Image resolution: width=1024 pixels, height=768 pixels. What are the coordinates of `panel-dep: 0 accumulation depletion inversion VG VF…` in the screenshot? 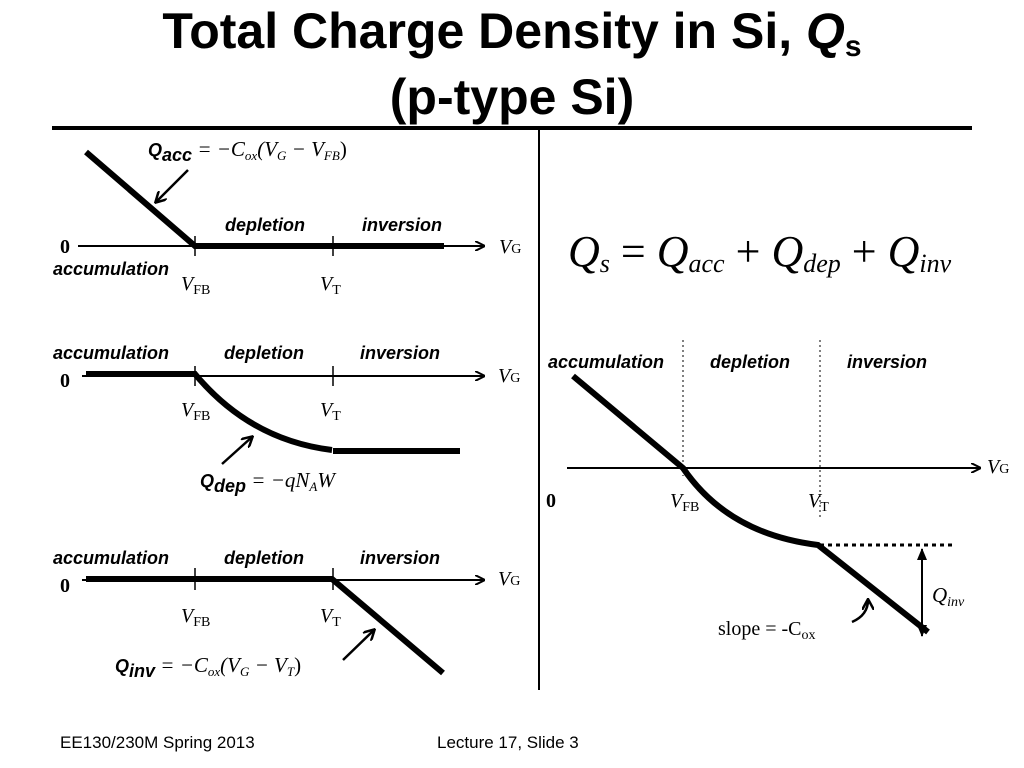 It's located at (286, 419).